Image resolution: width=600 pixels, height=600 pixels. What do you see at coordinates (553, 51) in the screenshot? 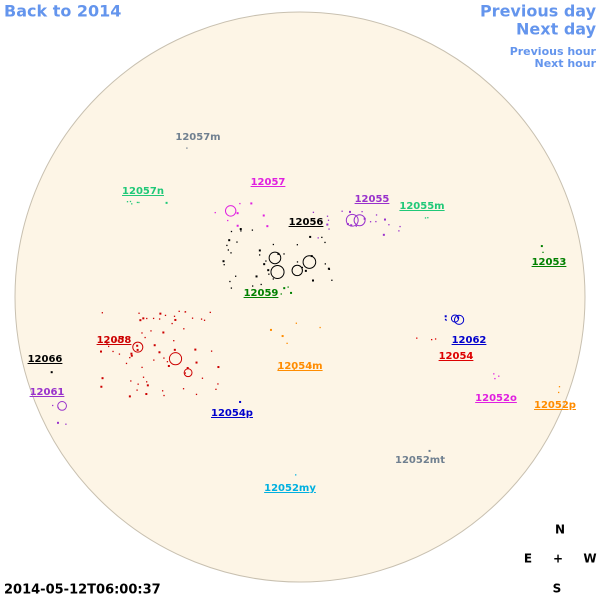
I see `previous-hour-link: Previous hour` at bounding box center [553, 51].